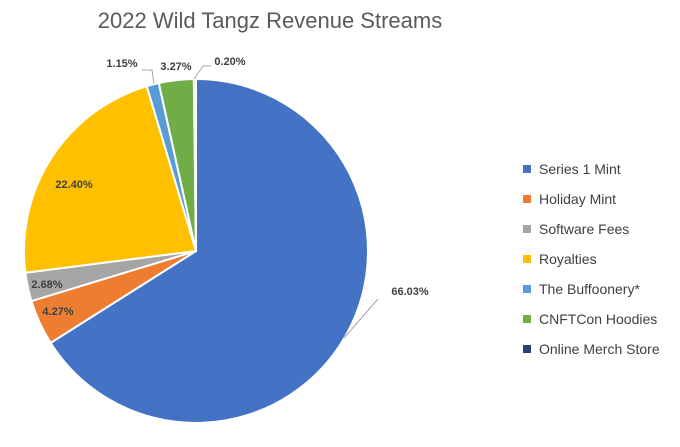 The image size is (680, 447). I want to click on legend-item: The Buffoonery*, so click(601, 289).